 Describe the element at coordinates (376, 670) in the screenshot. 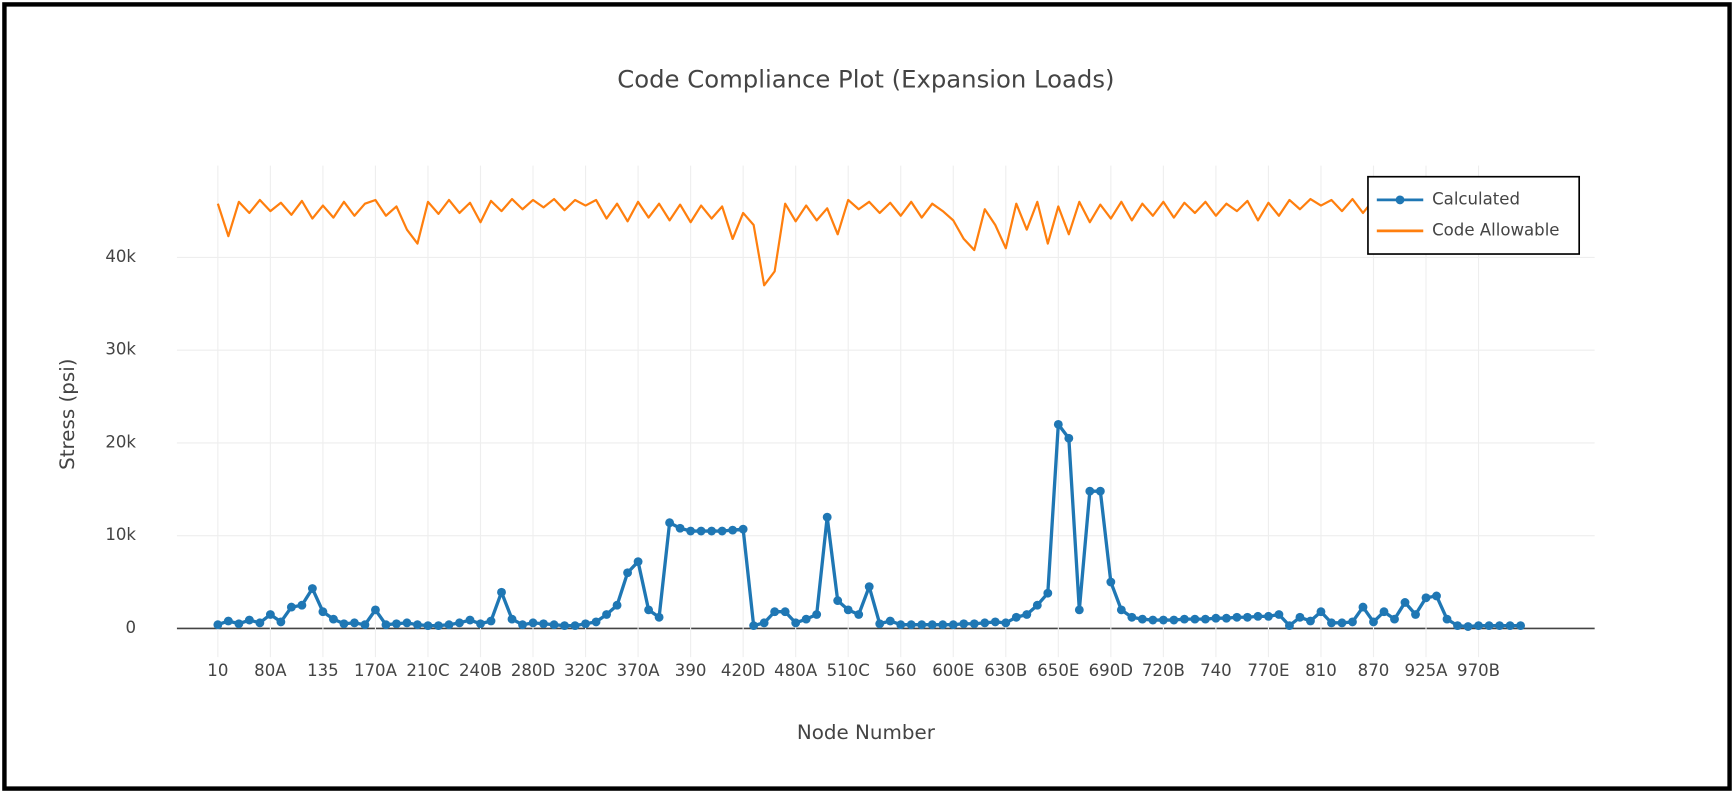

I see `x-tick-label: 170A` at that location.